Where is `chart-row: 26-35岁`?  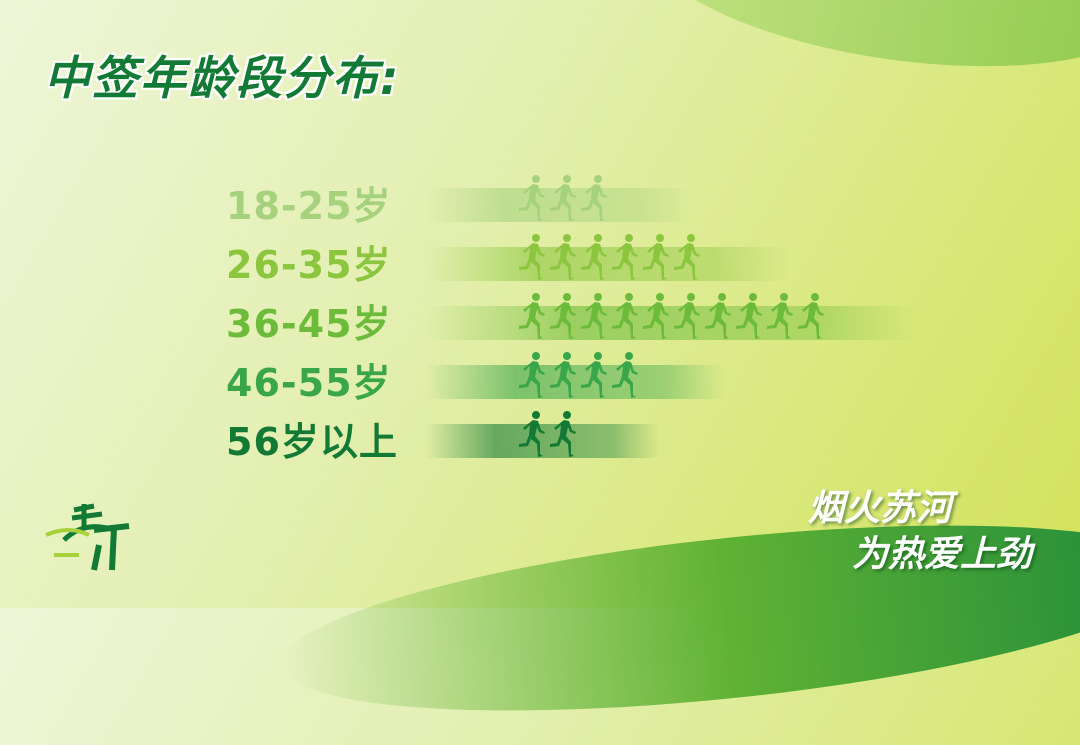
chart-row: 26-35岁 is located at coordinates (507, 261).